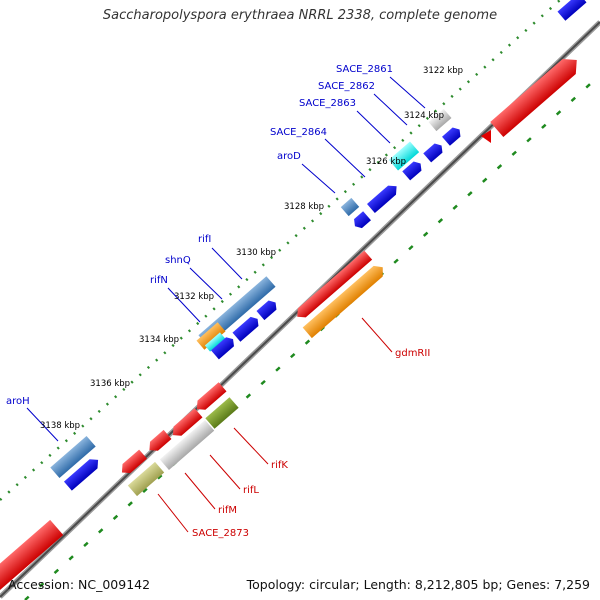 This screenshot has width=600, height=600. Describe the element at coordinates (386, 162) in the screenshot. I see `position-tick-label: 3126 kbp` at that location.